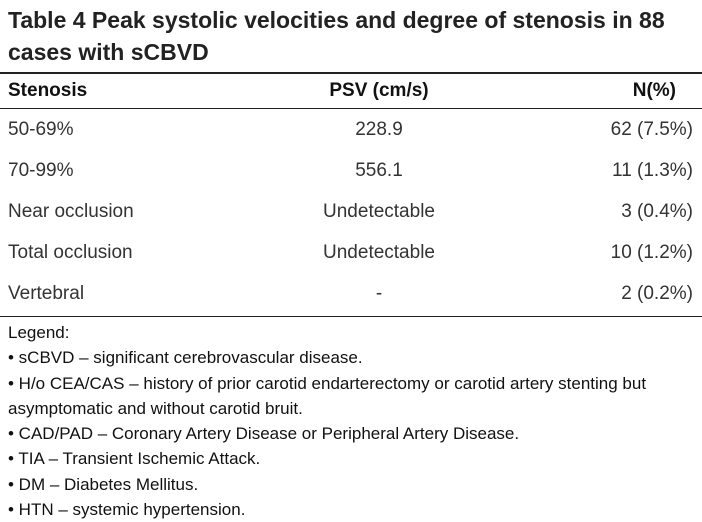  What do you see at coordinates (379, 170) in the screenshot?
I see `table-cell: 556.1` at bounding box center [379, 170].